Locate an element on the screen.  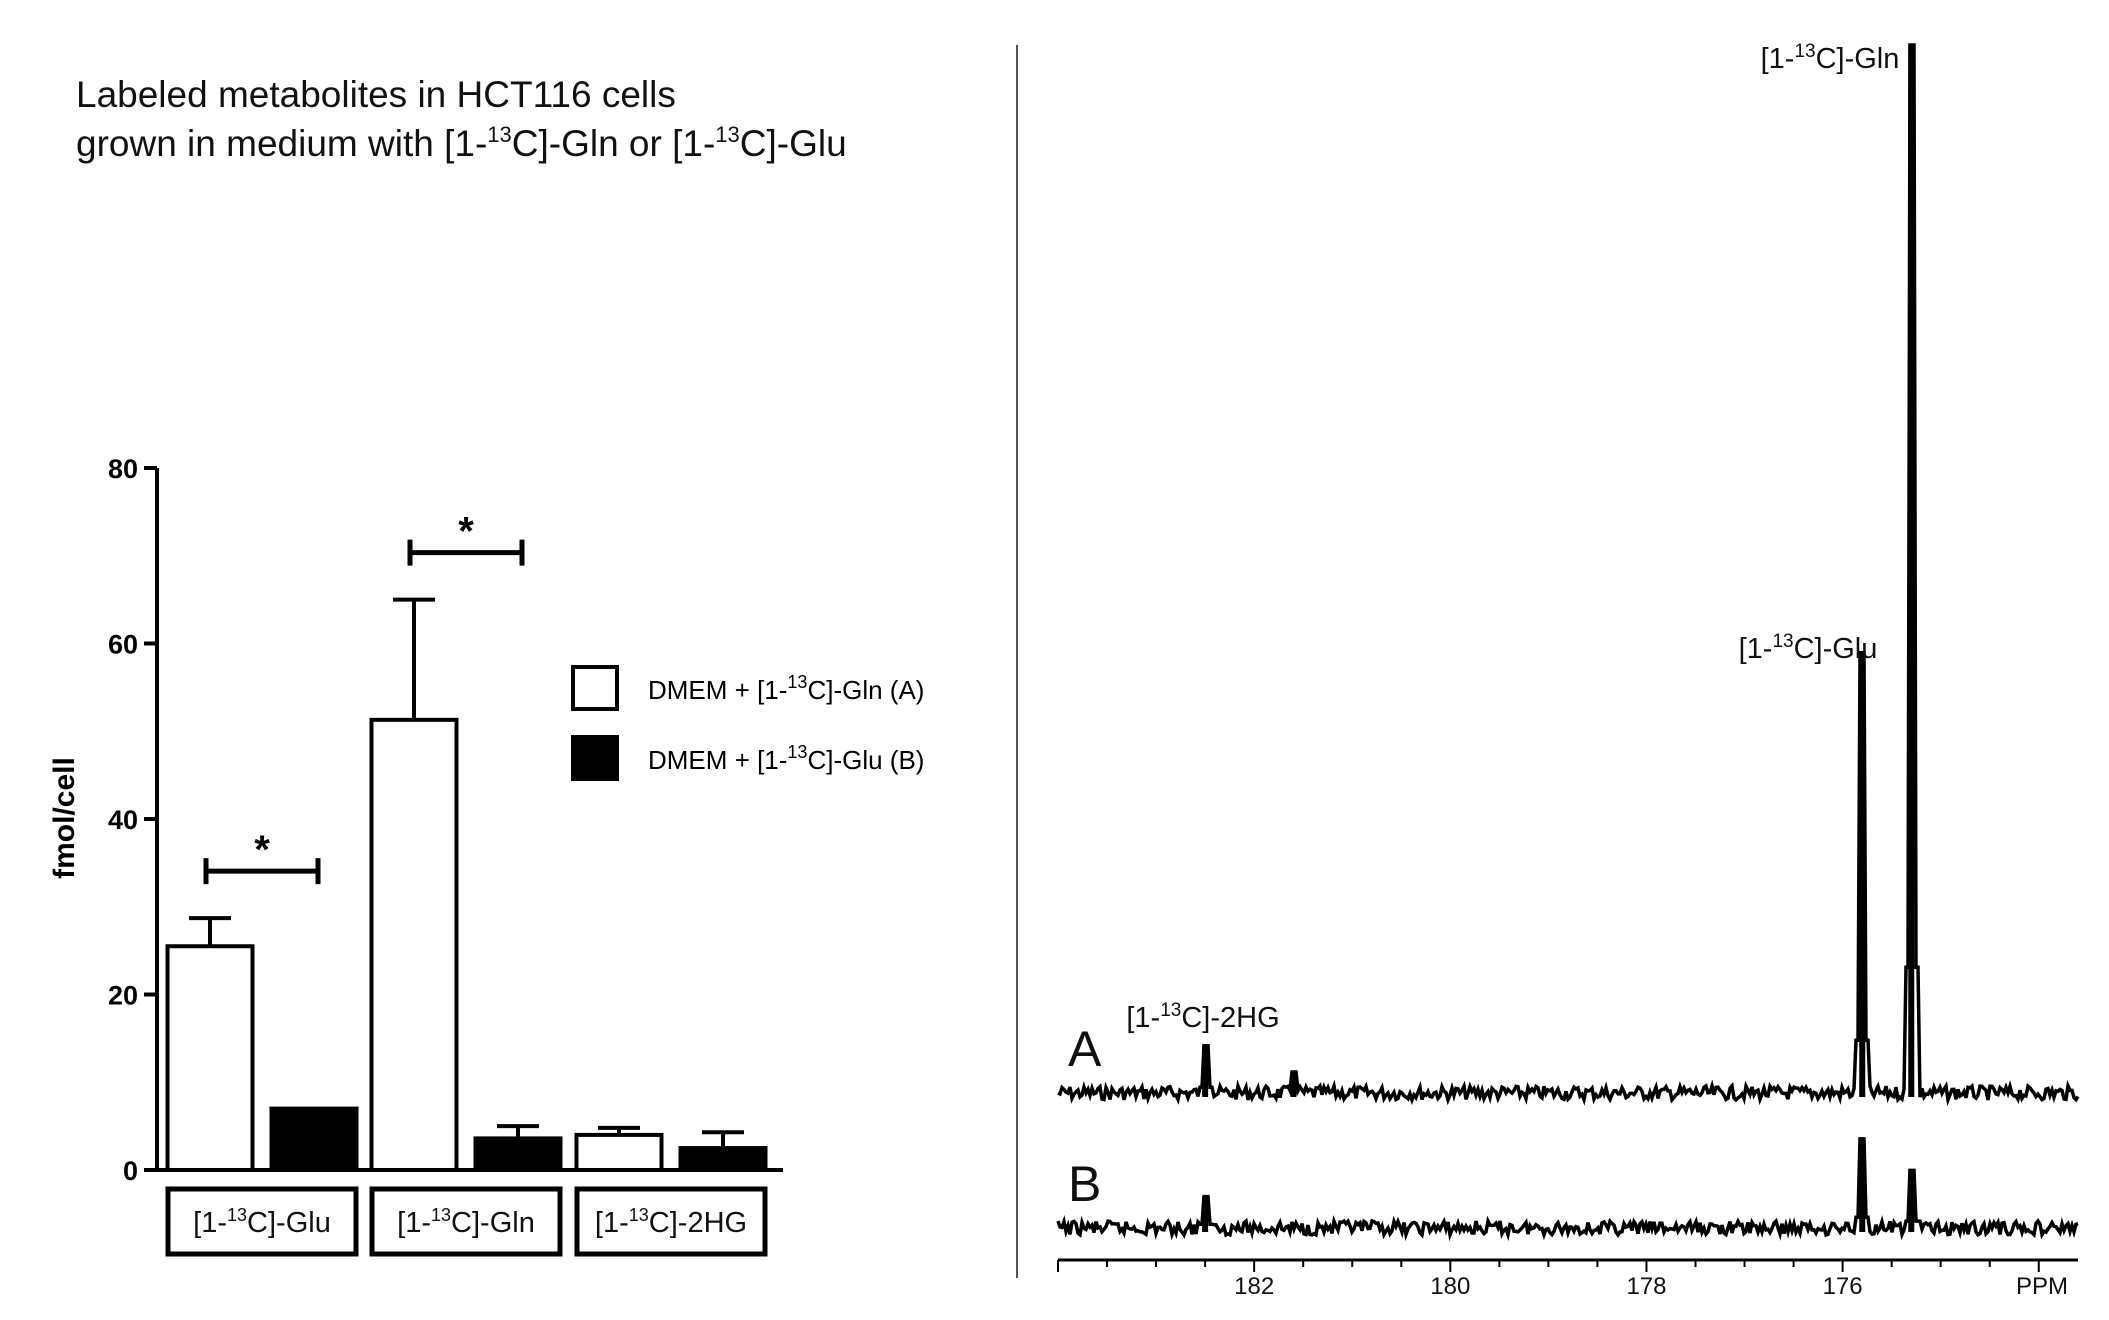
y-tick-label: 80 is located at coordinates (123, 469).